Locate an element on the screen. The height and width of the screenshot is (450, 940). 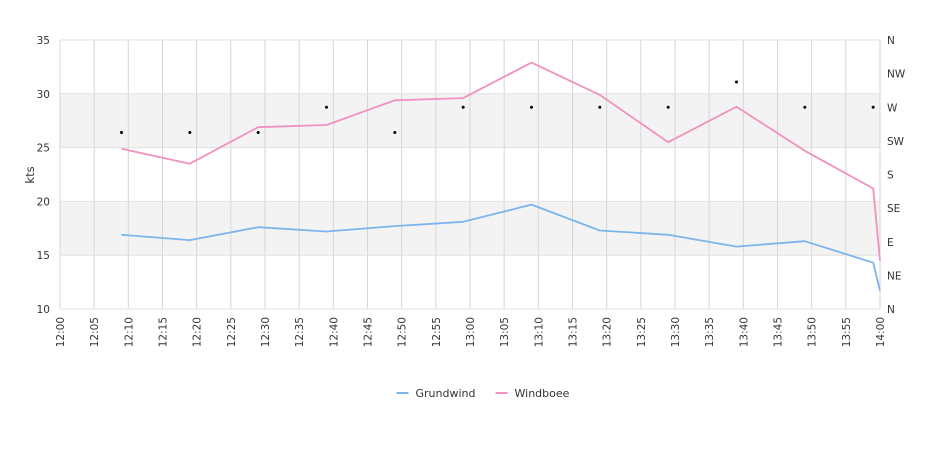
right-axis-label: W is located at coordinates (892, 108).